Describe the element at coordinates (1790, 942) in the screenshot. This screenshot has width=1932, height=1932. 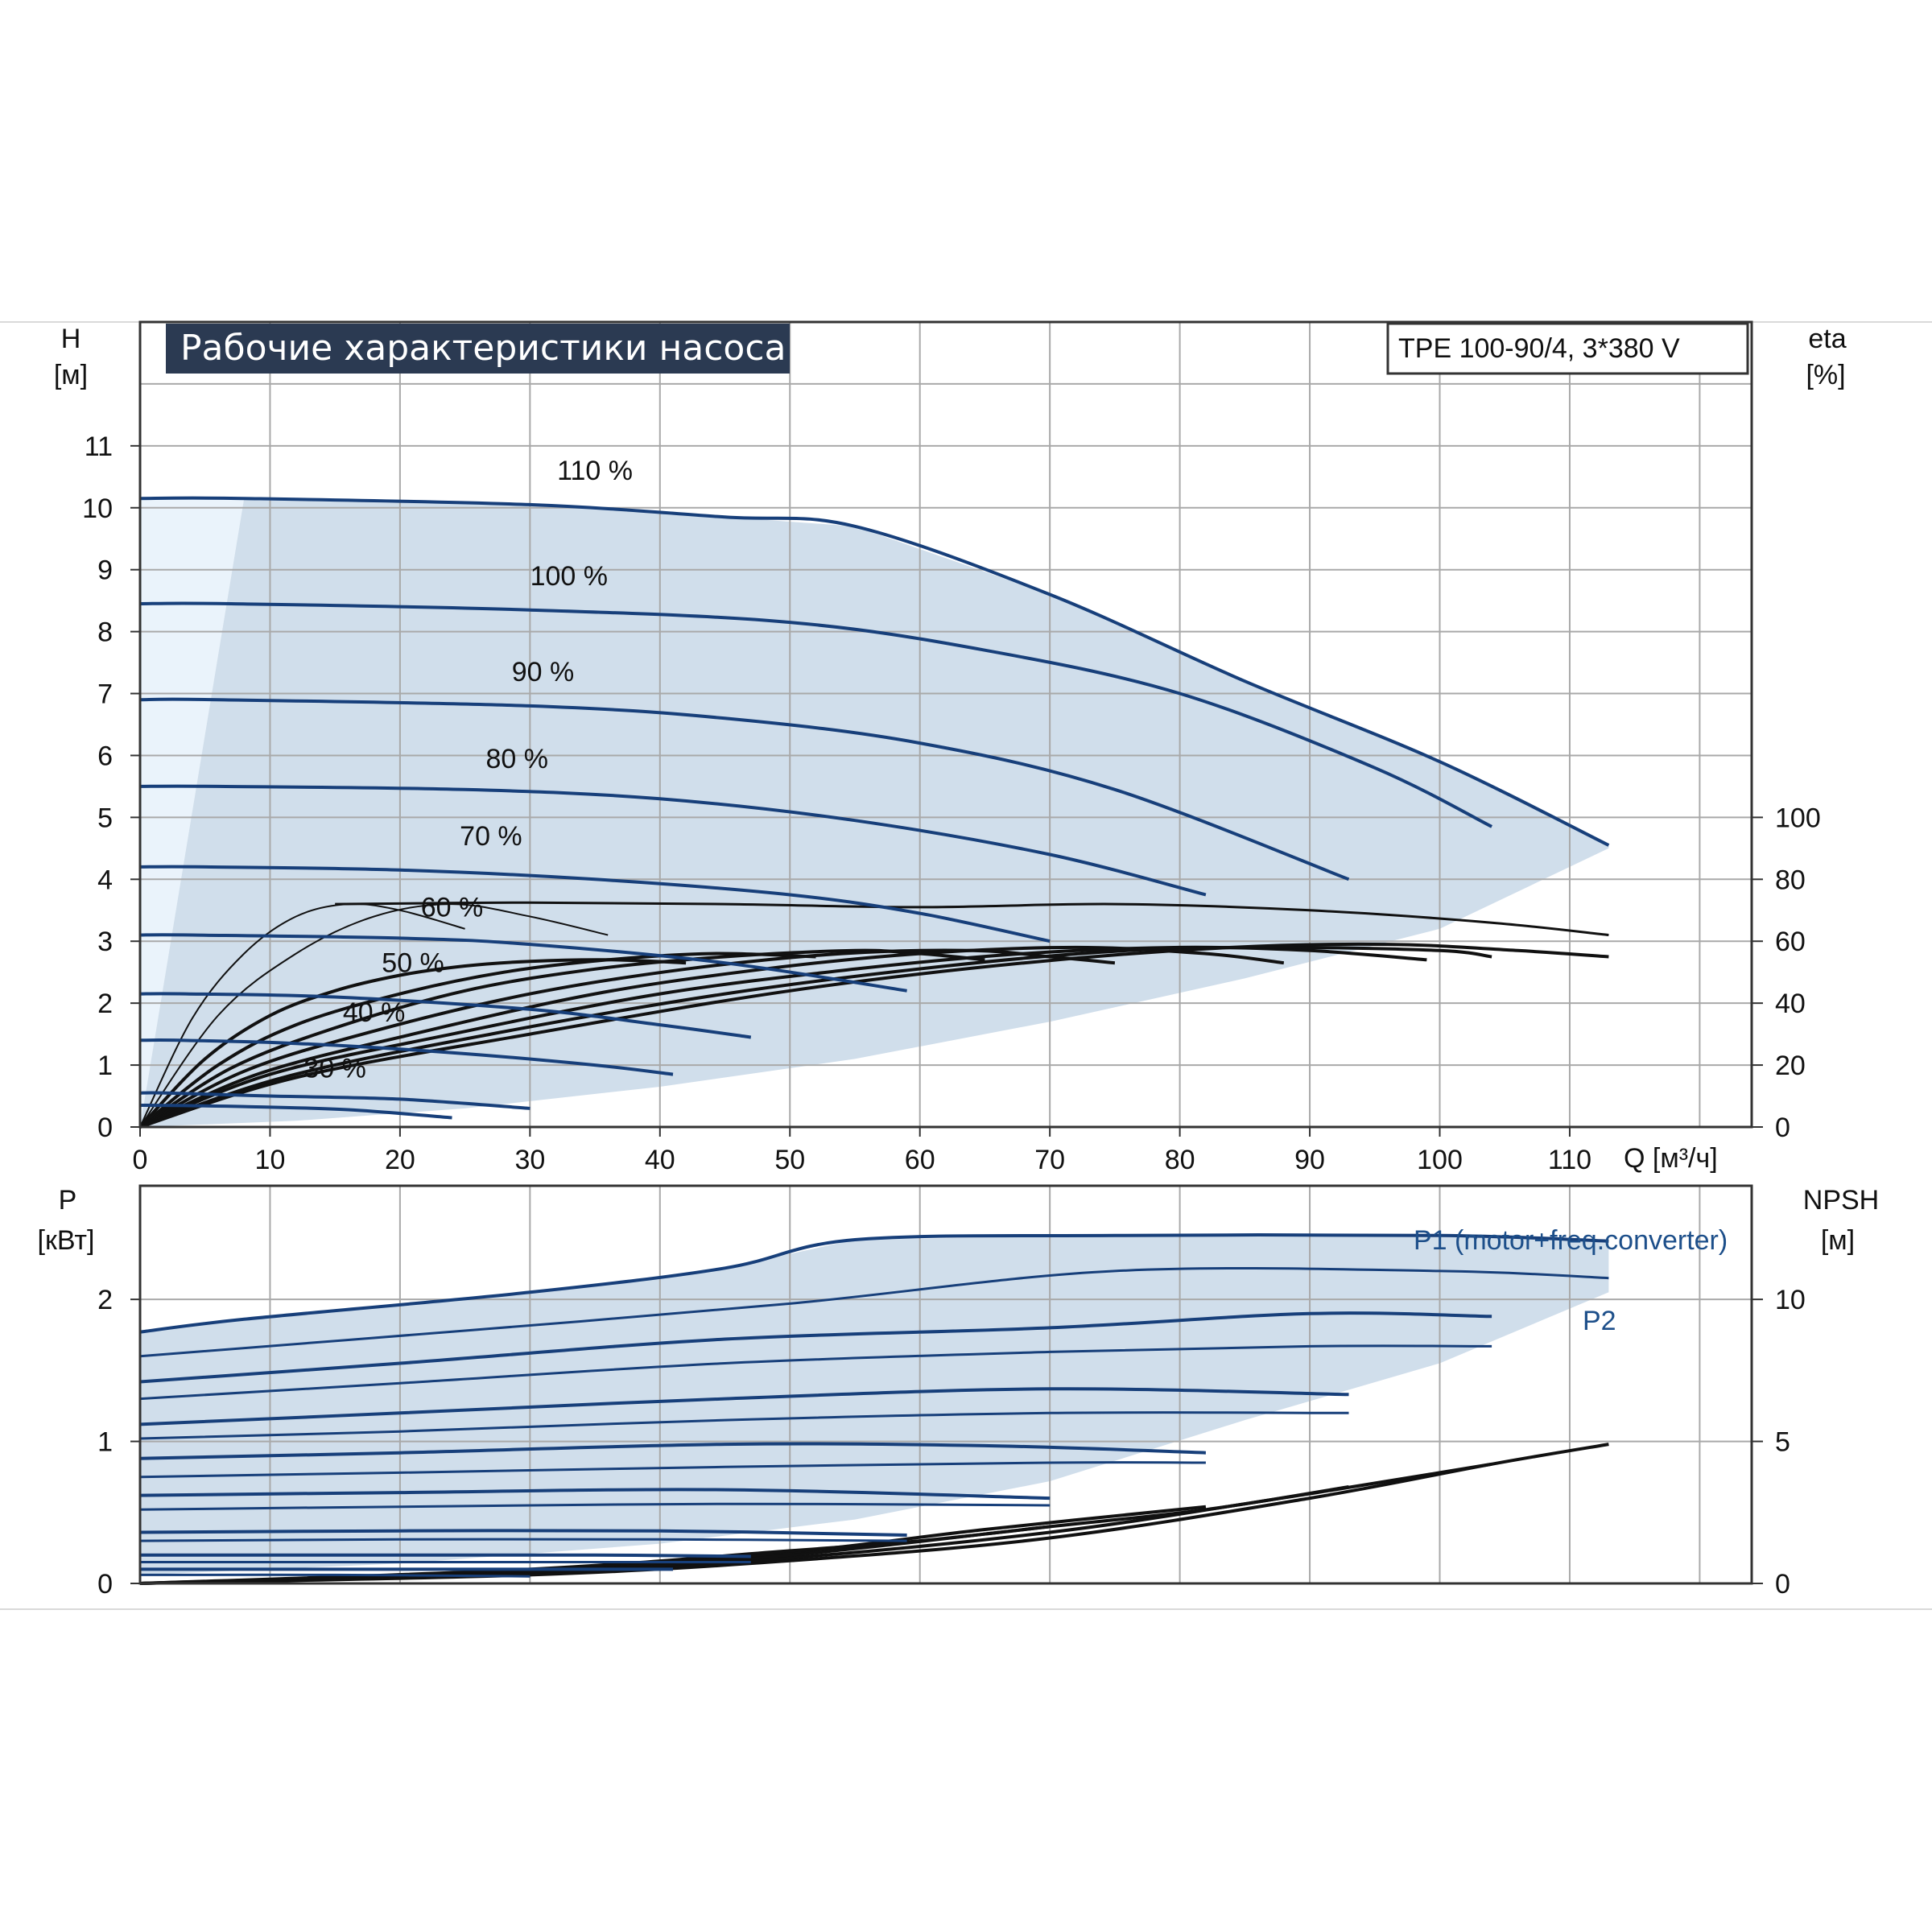
I see `y2-tick-label: 60` at that location.